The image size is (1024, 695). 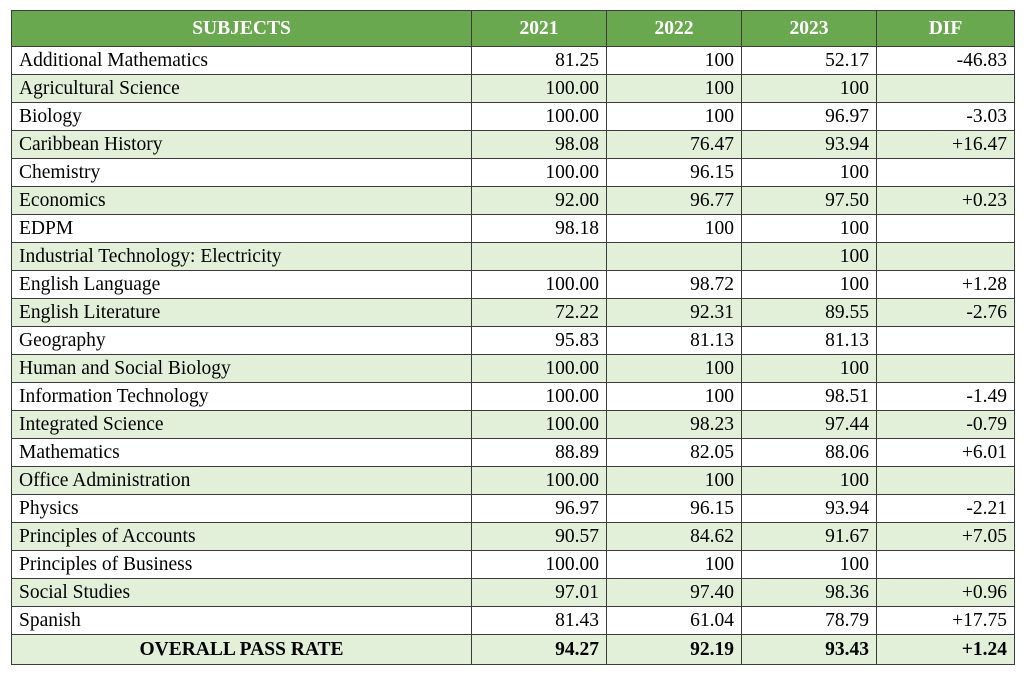 I want to click on value-2023-cell: 78.79, so click(x=809, y=620).